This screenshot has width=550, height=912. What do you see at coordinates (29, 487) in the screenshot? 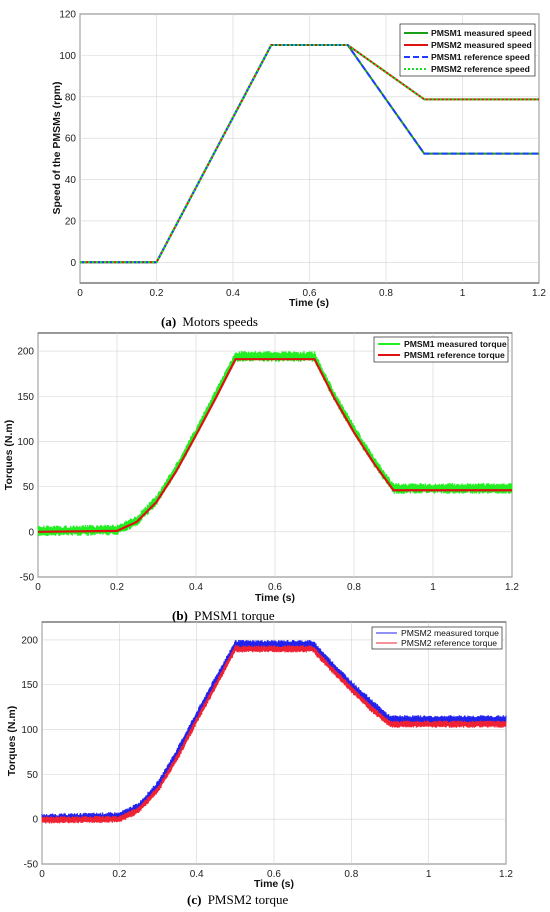
I see `panel-b-y-tick-label: 50` at bounding box center [29, 487].